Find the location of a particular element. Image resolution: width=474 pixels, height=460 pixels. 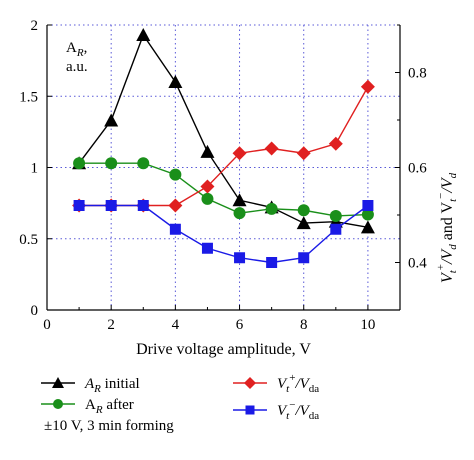

y-right-tick-label: 0.6 is located at coordinates (417, 169).